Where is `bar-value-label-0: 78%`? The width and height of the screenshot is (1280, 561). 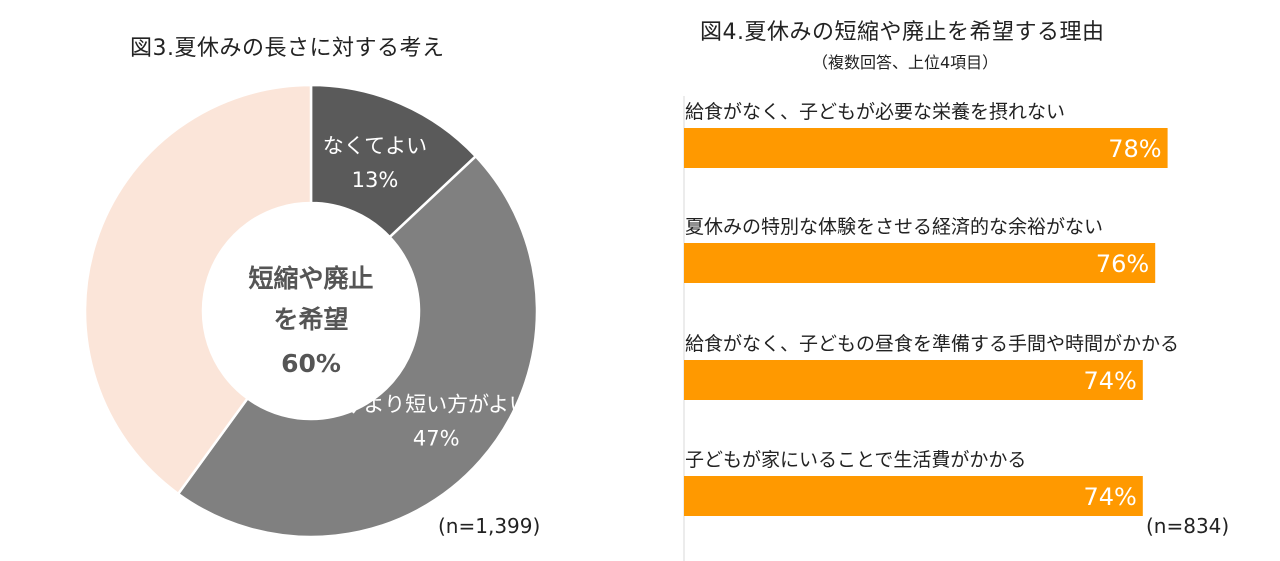 bar-value-label-0: 78% is located at coordinates (1134, 149).